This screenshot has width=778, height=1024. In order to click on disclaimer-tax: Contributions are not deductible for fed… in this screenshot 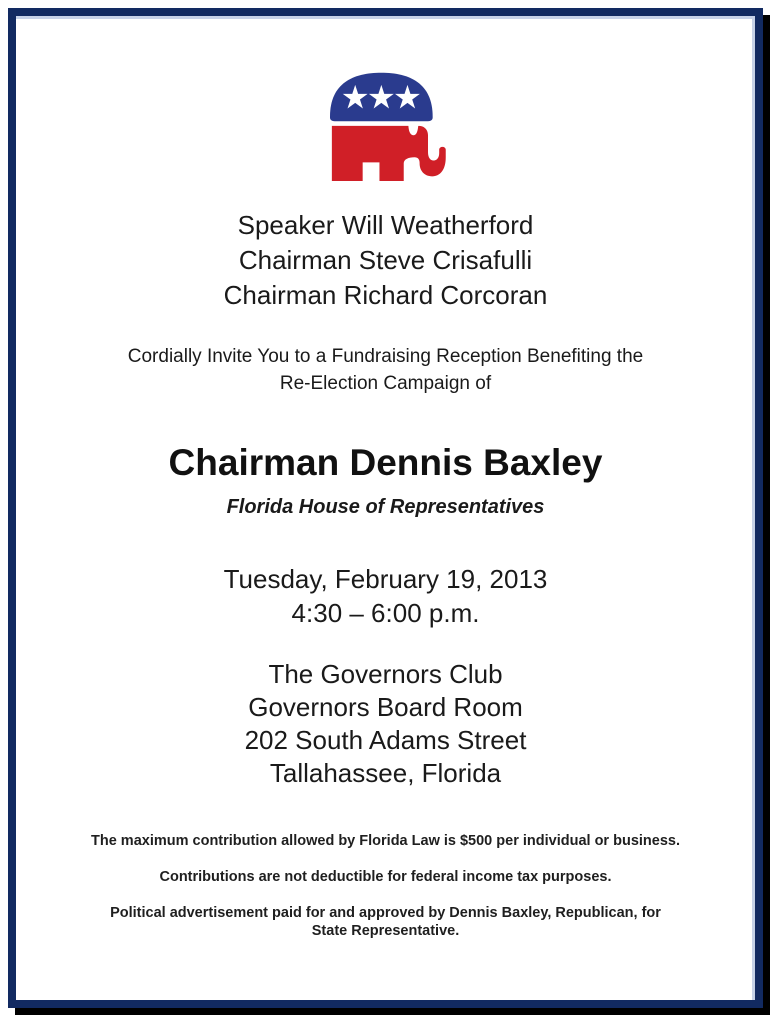, I will do `click(385, 877)`.